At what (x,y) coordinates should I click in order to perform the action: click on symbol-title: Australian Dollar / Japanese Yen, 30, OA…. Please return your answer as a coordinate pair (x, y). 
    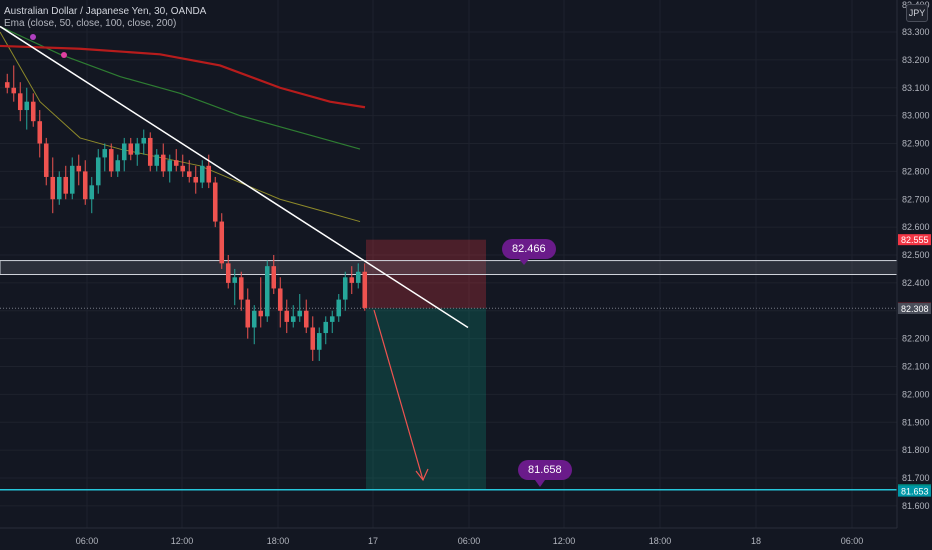
    Looking at the image, I should click on (105, 11).